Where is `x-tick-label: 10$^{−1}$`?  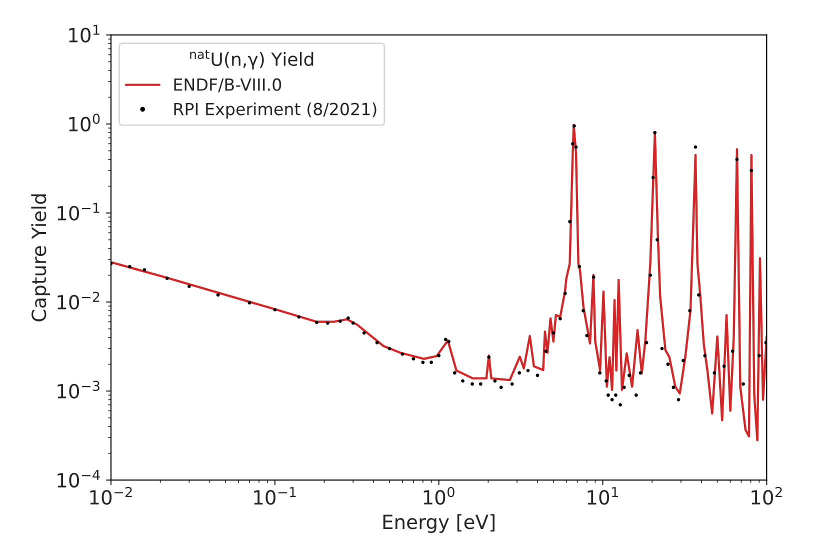
x-tick-label: 10$^{−1}$ is located at coordinates (275, 496).